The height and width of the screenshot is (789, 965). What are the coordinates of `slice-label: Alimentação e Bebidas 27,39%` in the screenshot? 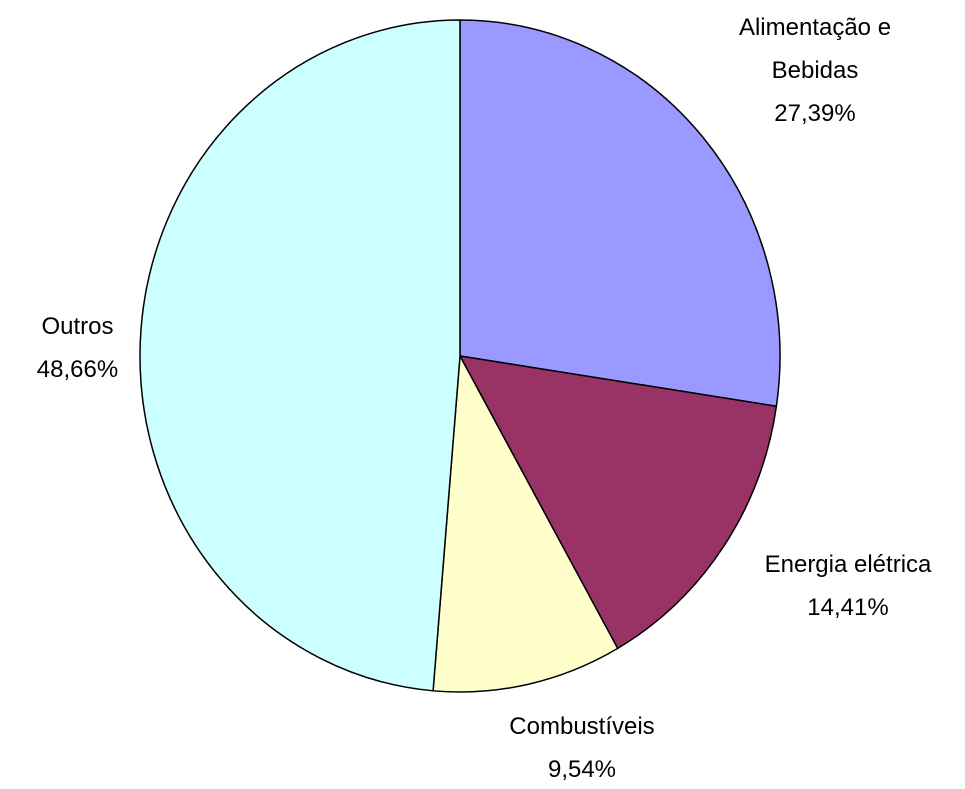 It's located at (815, 70).